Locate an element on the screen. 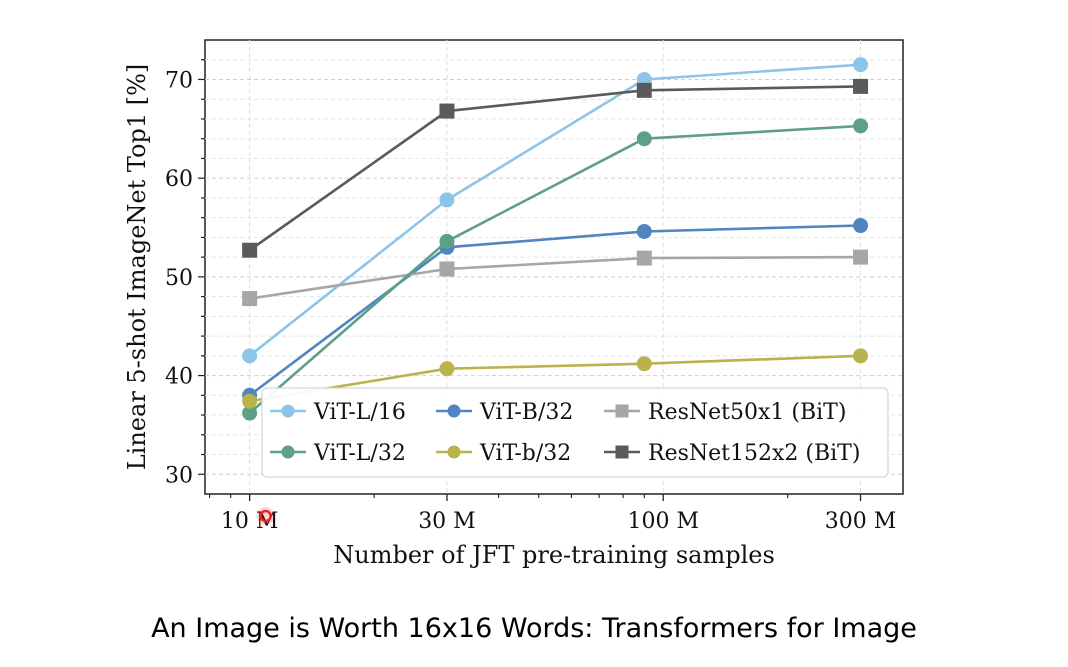  y-tick-label: 40 is located at coordinates (179, 377).